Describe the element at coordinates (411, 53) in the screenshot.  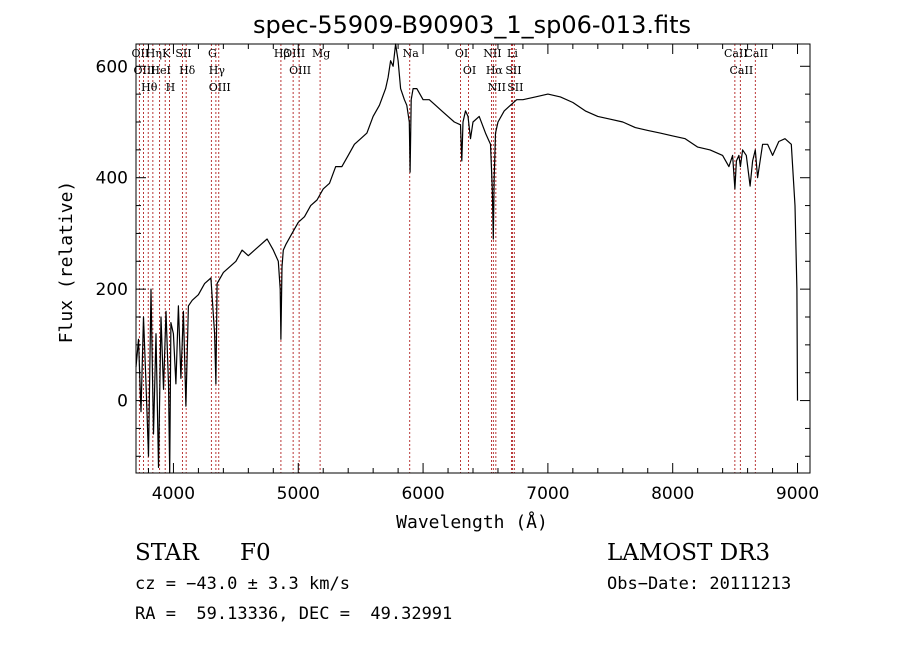
I see `line-marker-label-16: Na` at that location.